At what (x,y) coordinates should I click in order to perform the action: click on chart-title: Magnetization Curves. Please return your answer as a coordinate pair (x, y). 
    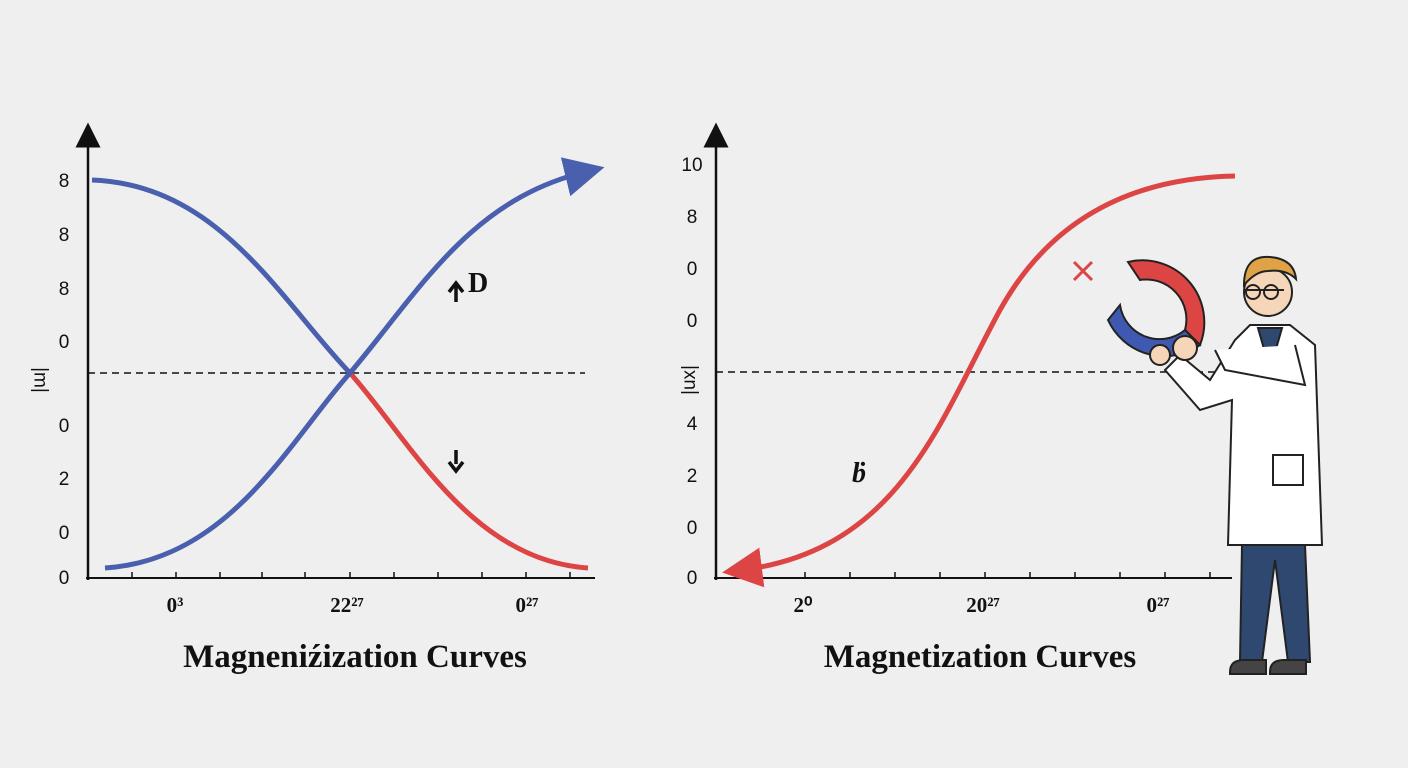
    Looking at the image, I should click on (980, 657).